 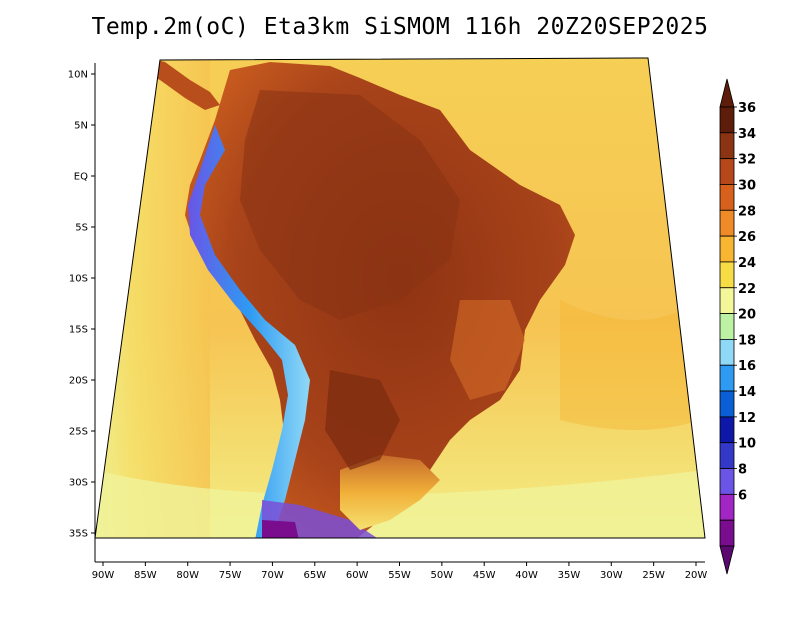 What do you see at coordinates (747, 185) in the screenshot?
I see `colorbar-label: 30` at bounding box center [747, 185].